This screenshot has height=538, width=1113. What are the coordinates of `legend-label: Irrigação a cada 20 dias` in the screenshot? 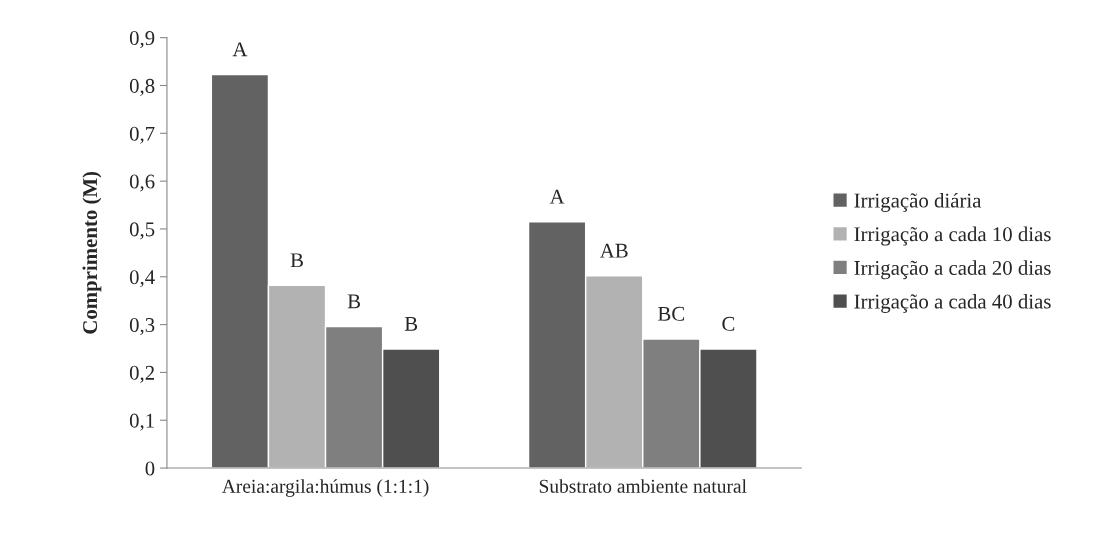 It's located at (952, 270).